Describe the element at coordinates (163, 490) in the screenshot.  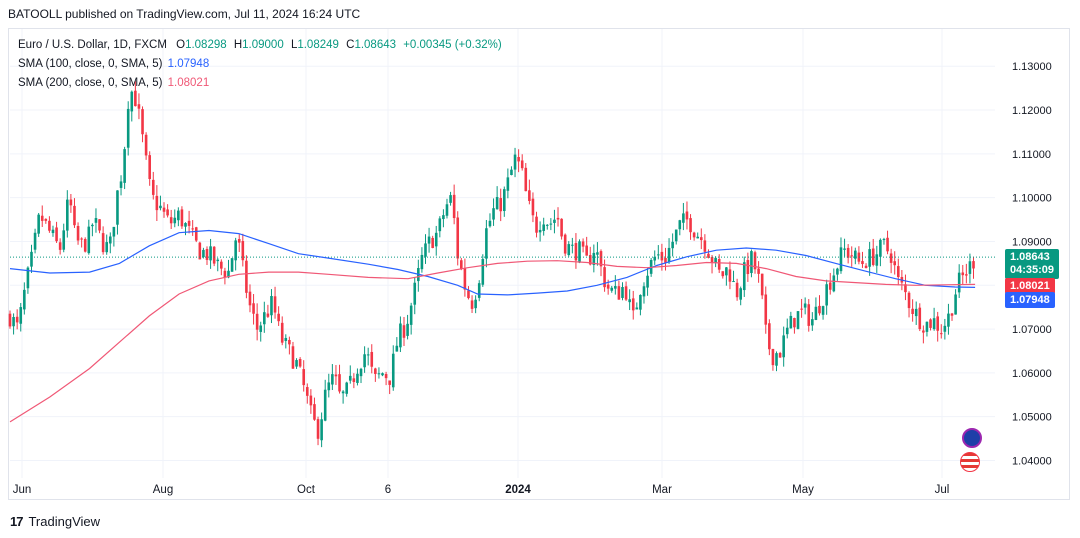
I see `x-tick-label: Aug` at that location.